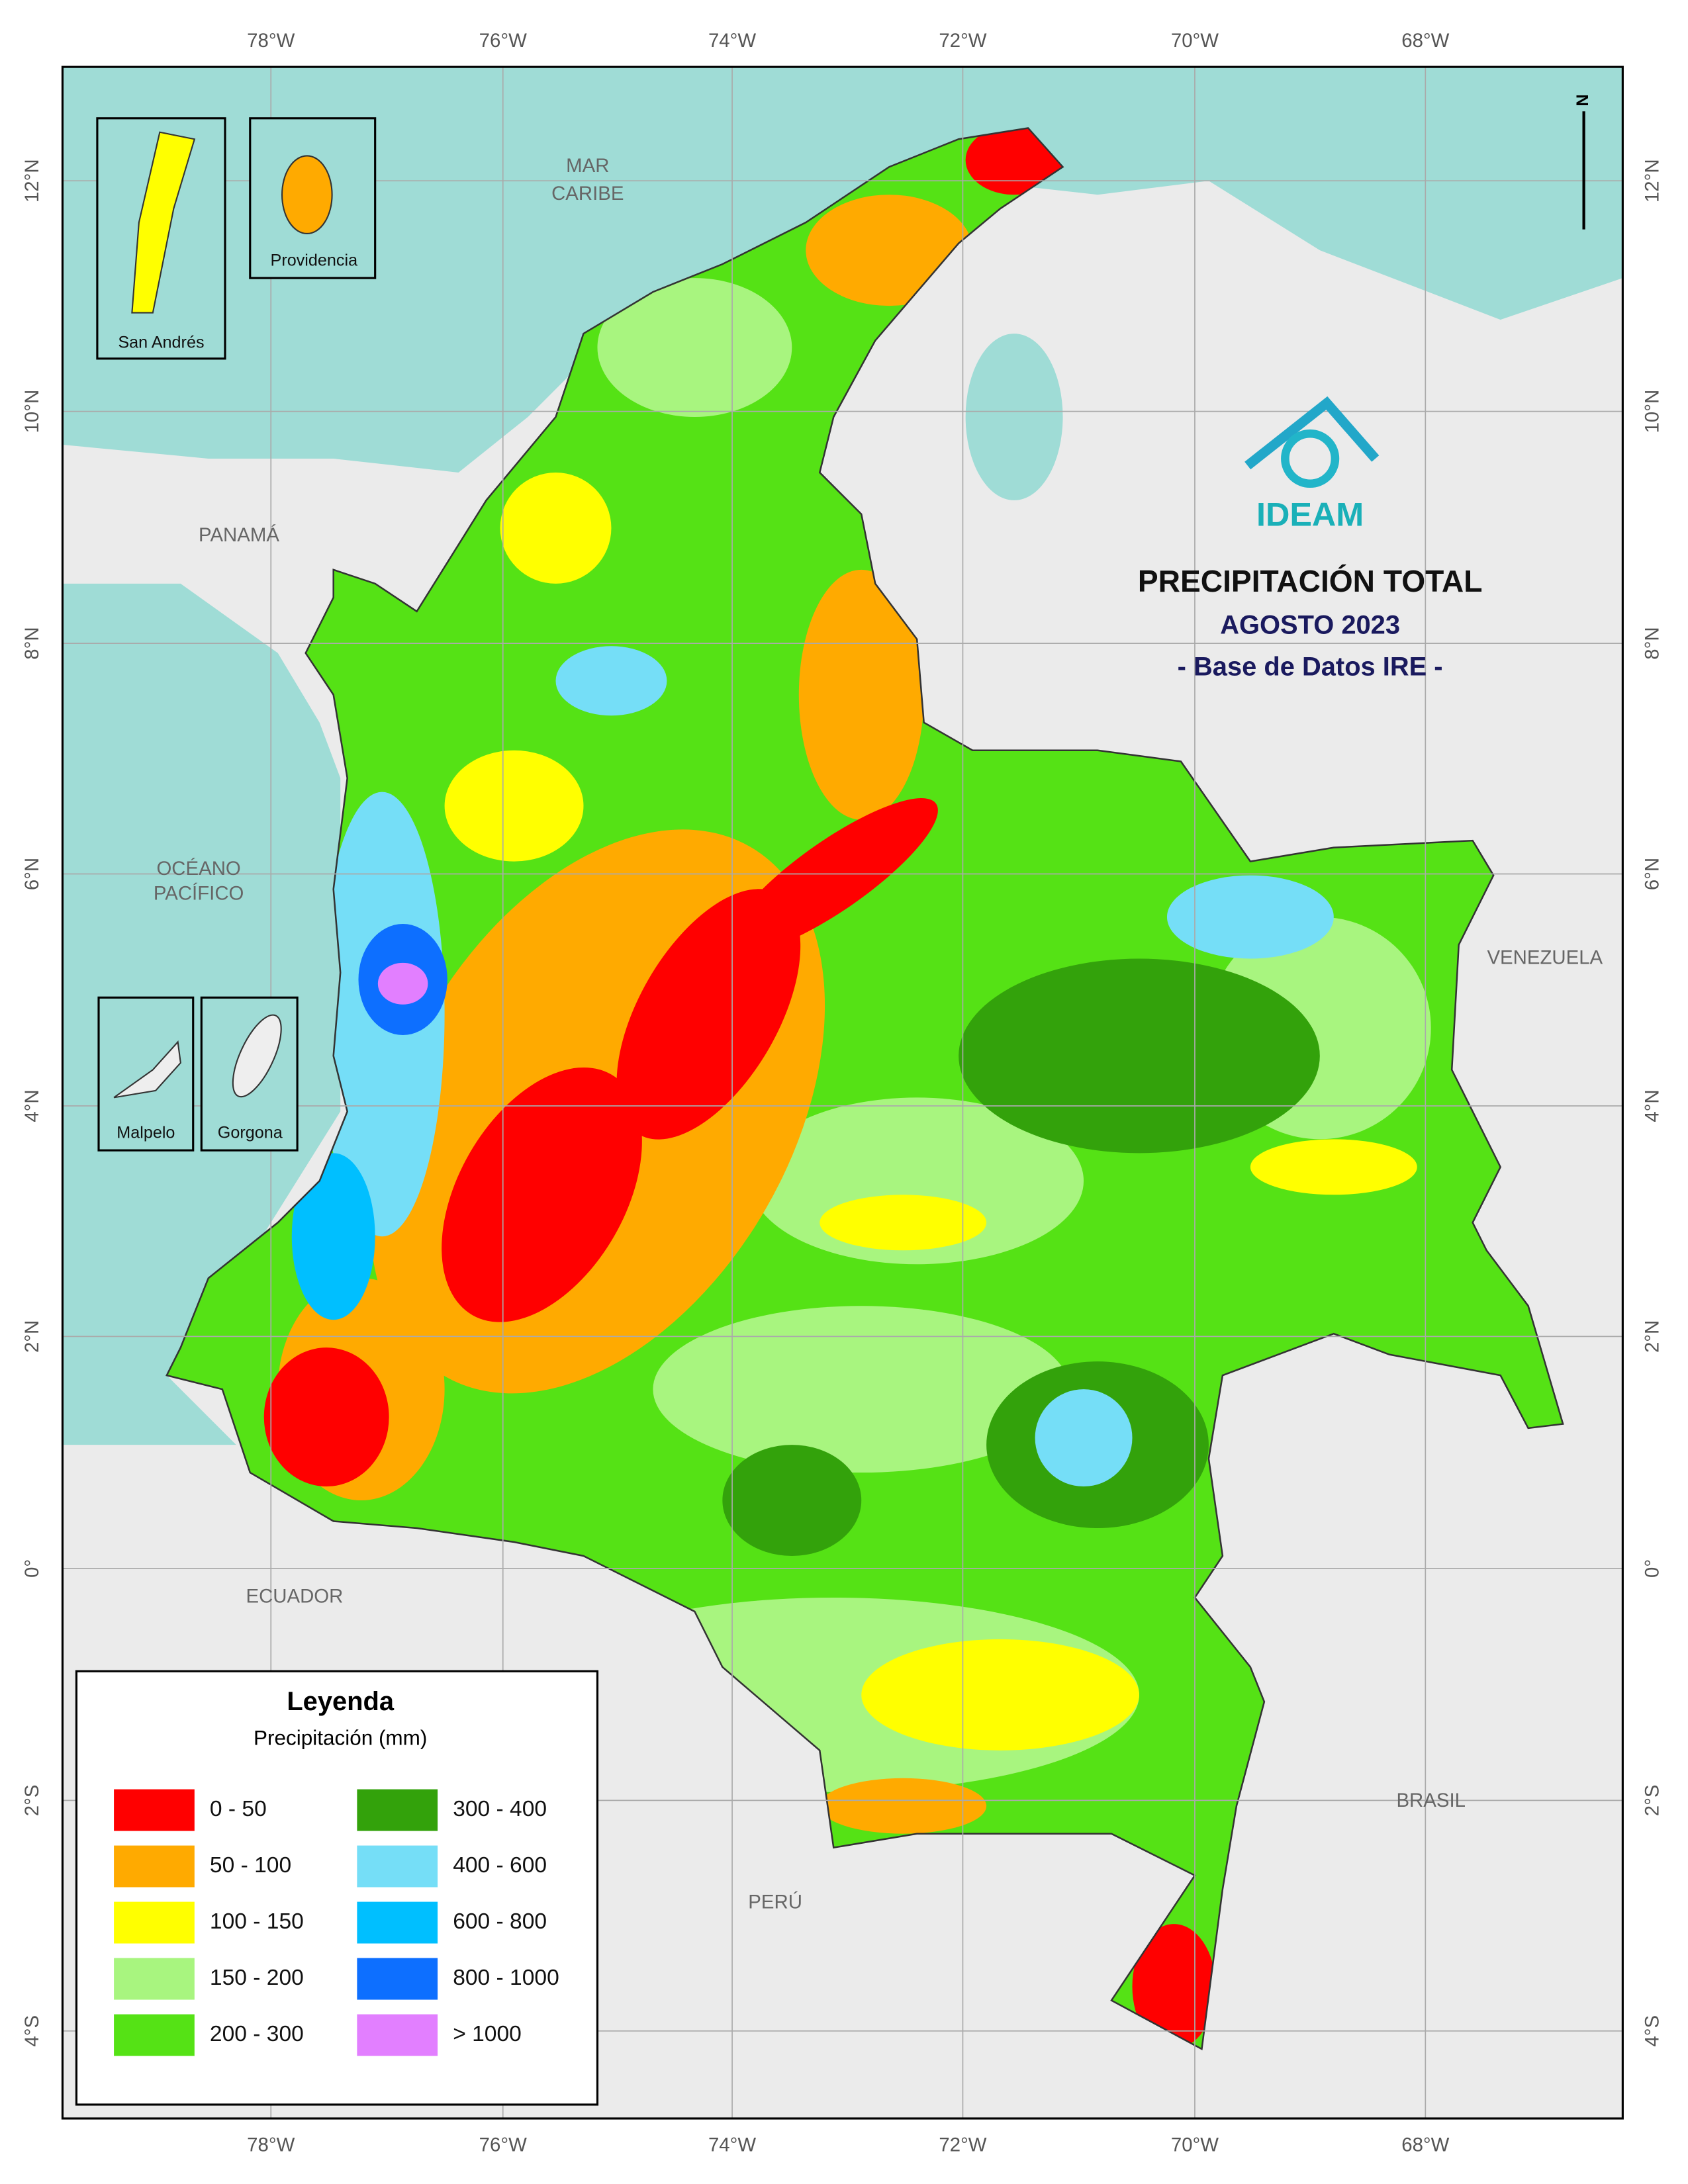 The image size is (1688, 2184). I want to click on place-label: VENEZUELA, so click(1545, 957).